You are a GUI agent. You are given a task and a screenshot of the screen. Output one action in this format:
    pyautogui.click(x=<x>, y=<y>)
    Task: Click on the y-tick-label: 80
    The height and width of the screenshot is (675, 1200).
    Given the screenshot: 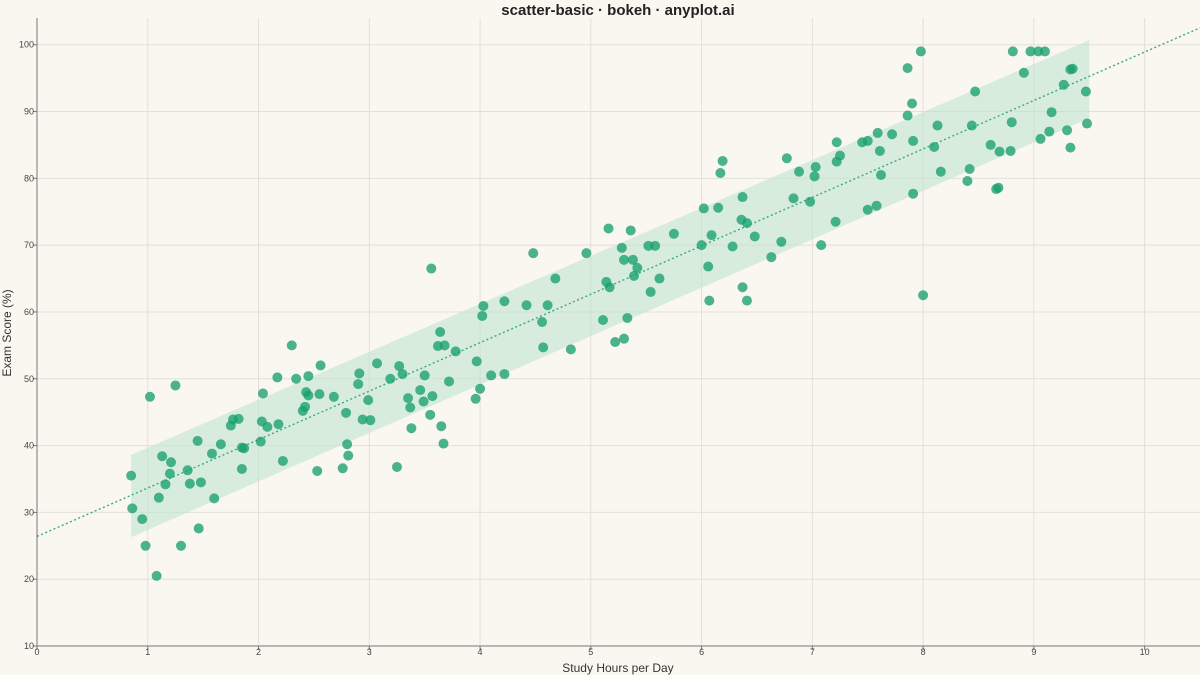 What is the action you would take?
    pyautogui.click(x=29, y=178)
    